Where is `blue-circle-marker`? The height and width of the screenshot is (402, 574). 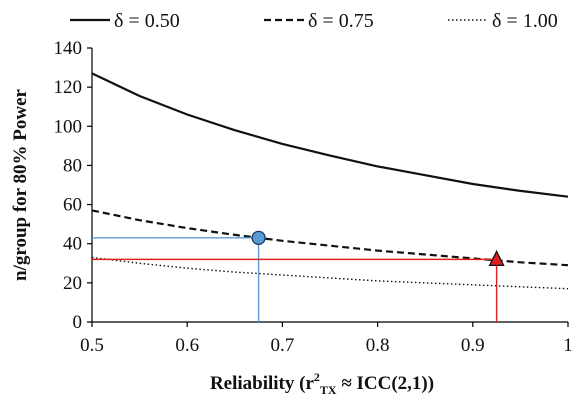 blue-circle-marker is located at coordinates (258, 237).